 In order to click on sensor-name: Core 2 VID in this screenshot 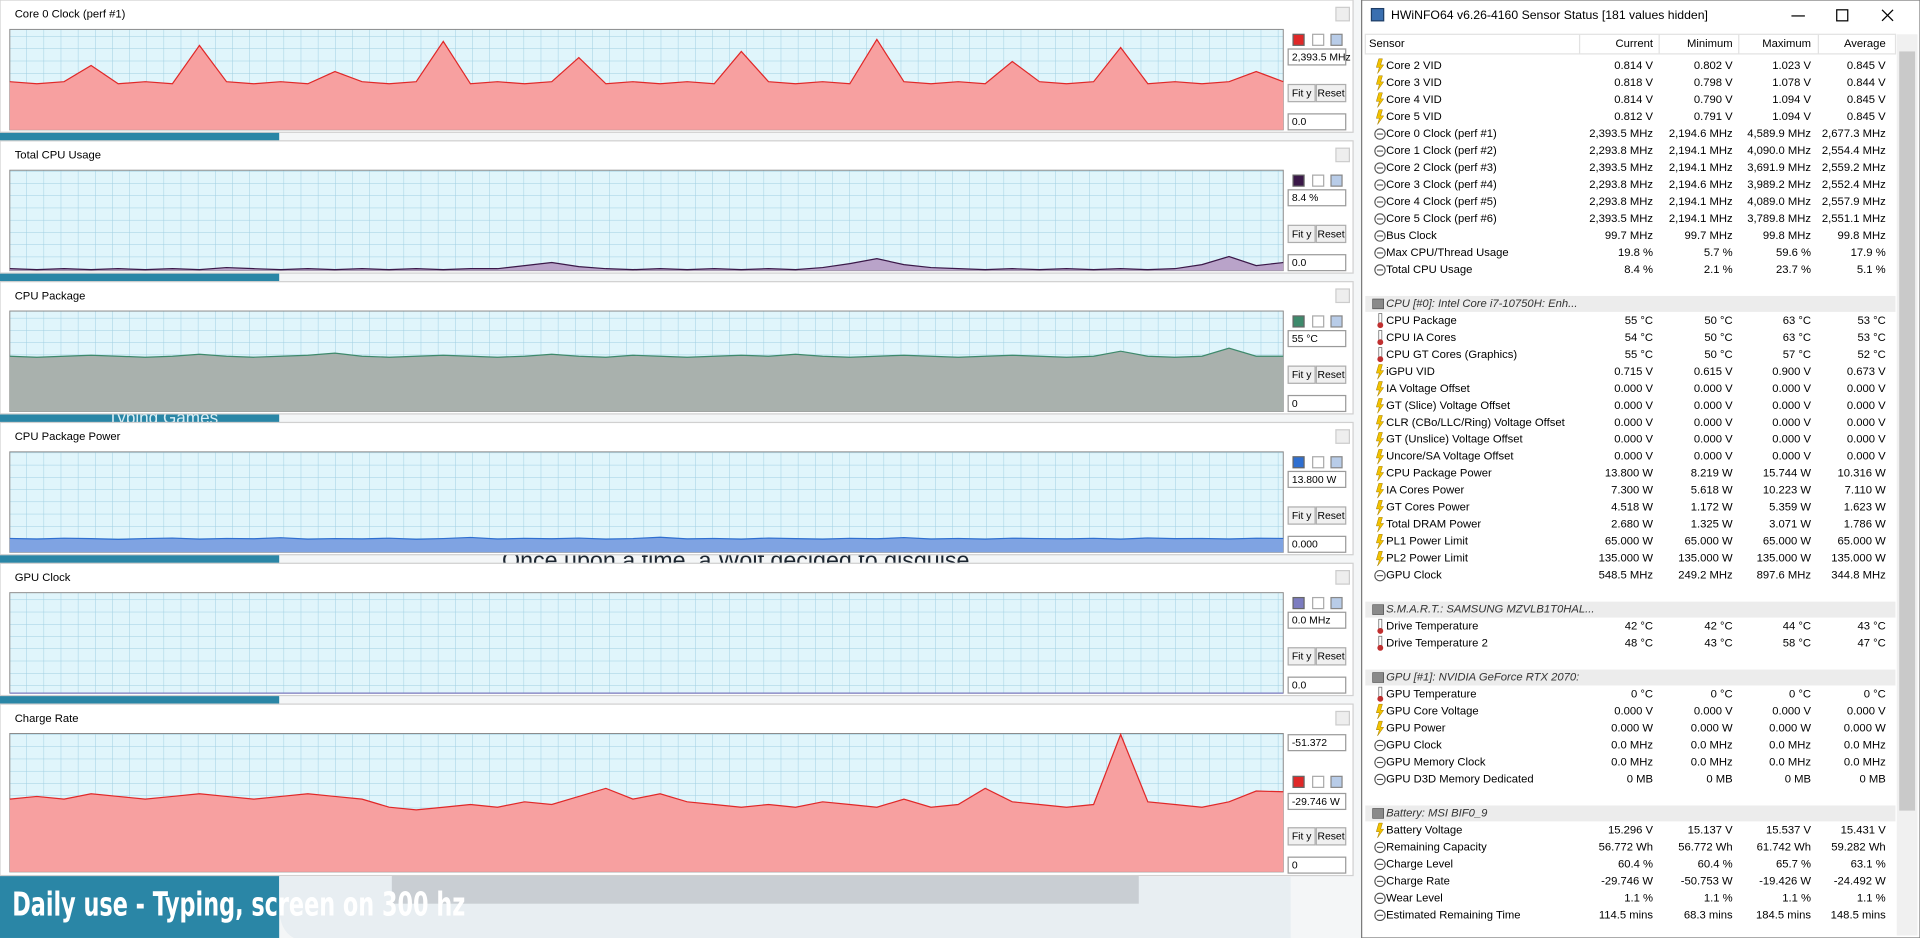, I will do `click(1414, 66)`.